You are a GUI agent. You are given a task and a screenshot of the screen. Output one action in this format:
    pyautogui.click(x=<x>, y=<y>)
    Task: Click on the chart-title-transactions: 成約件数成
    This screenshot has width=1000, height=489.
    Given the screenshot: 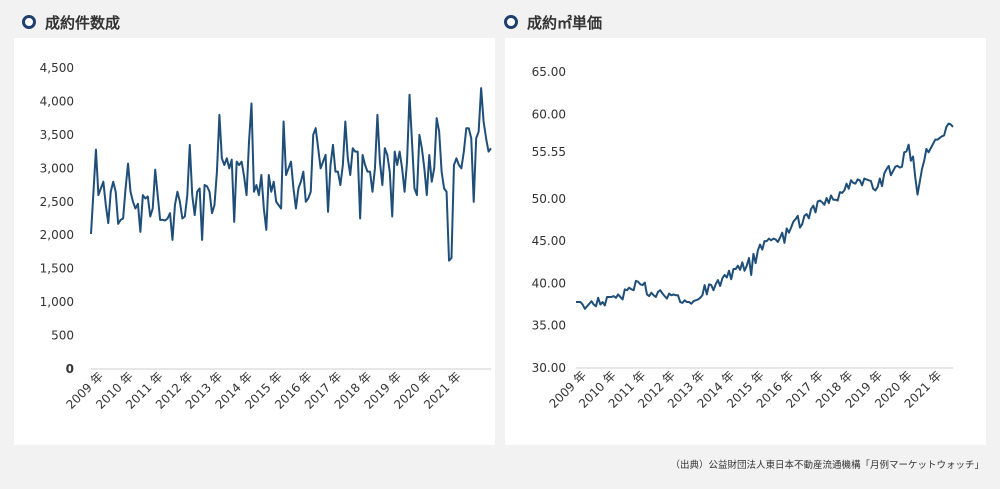 What is the action you would take?
    pyautogui.click(x=71, y=22)
    